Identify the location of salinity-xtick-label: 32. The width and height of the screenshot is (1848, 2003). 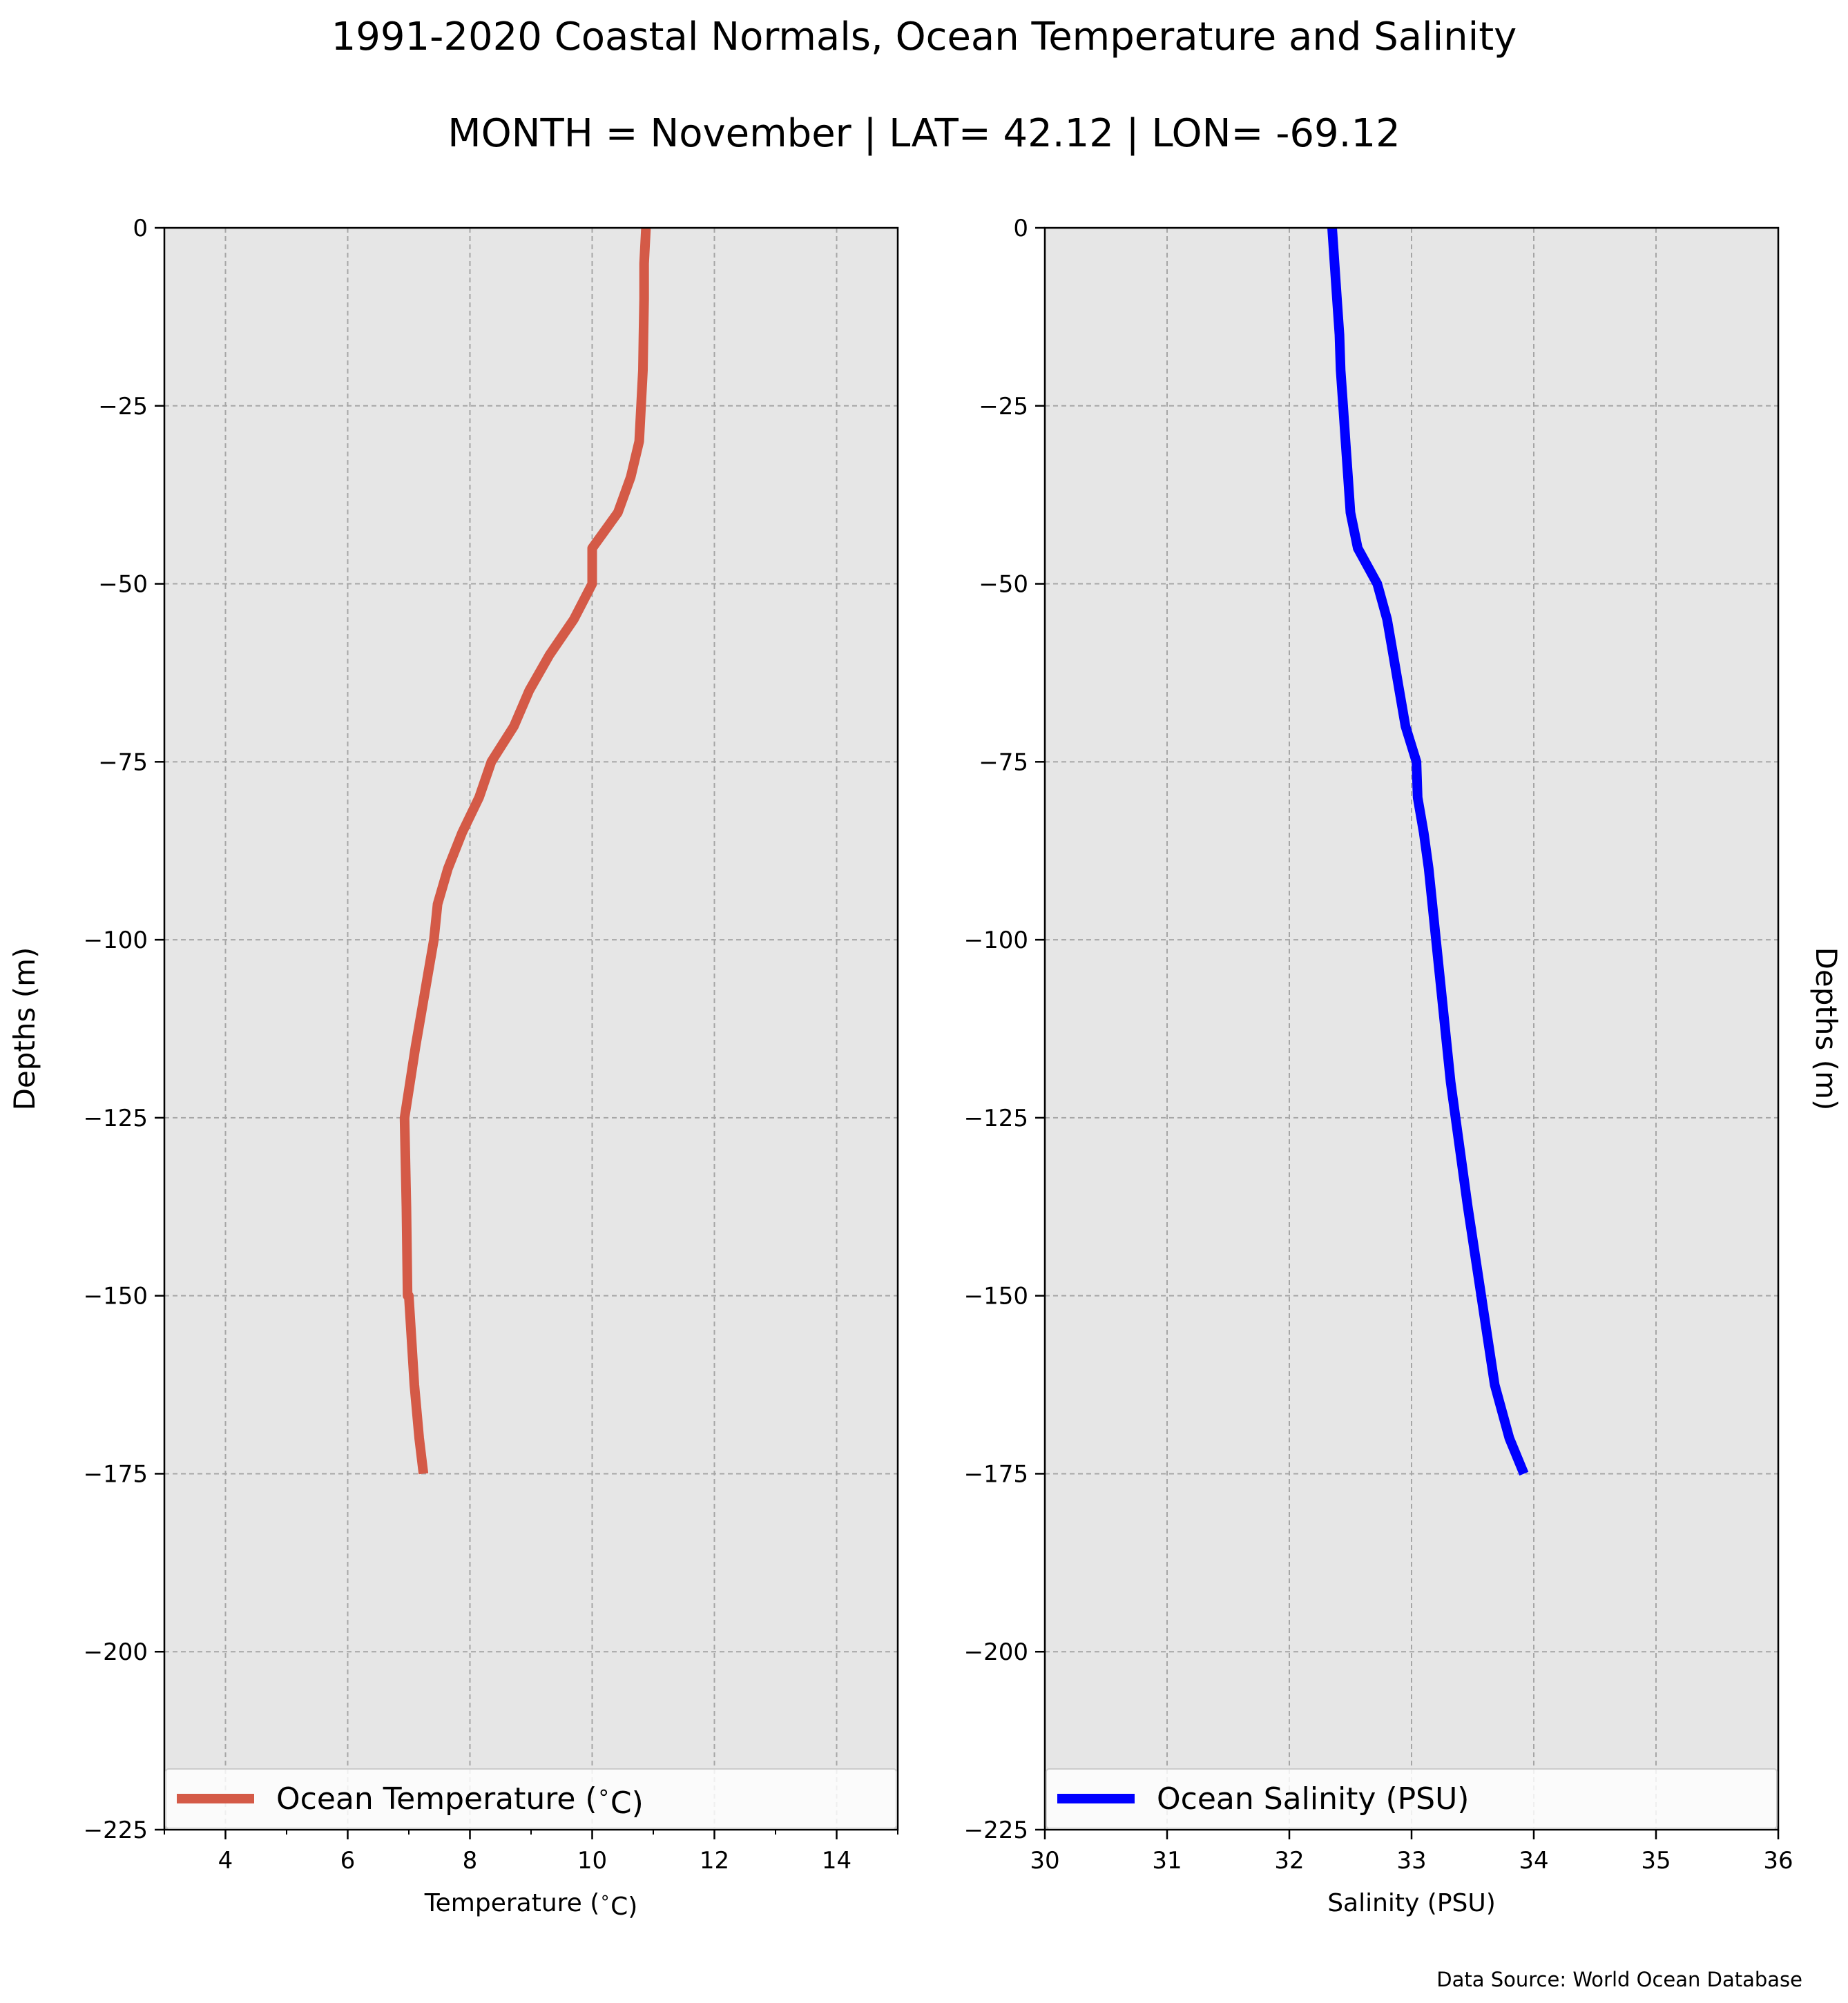
(1289, 1861).